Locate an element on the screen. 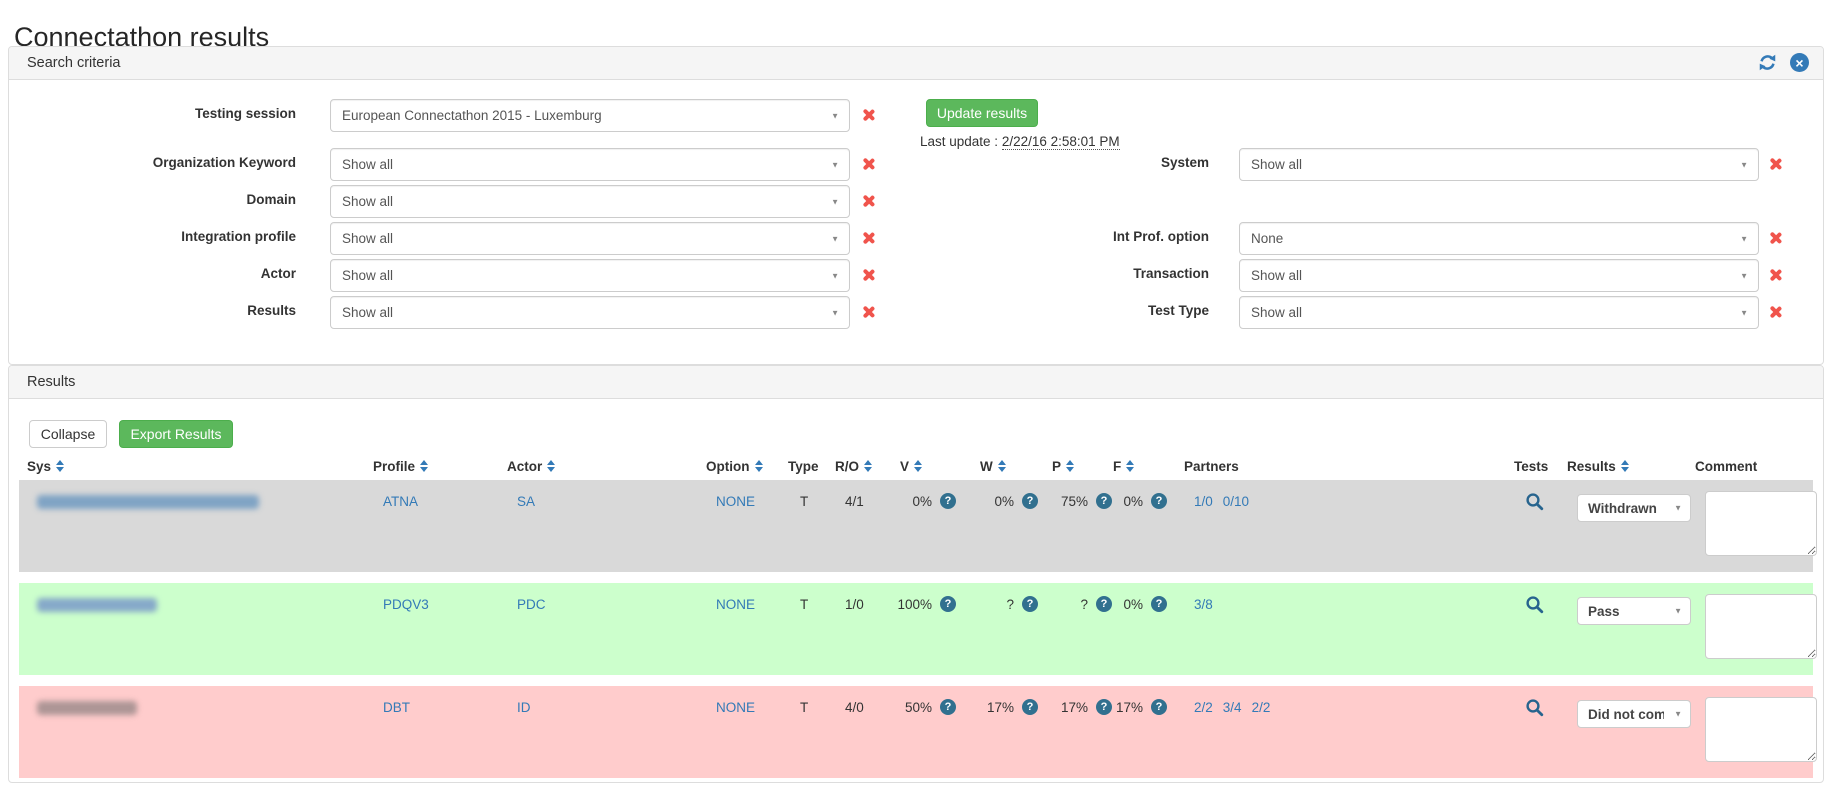 The height and width of the screenshot is (785, 1836). clear-integration-profile-icon is located at coordinates (868, 238).